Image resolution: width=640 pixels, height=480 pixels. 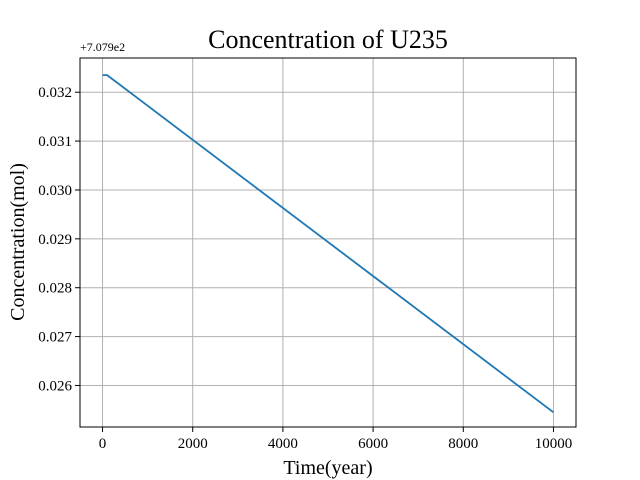 I want to click on y-tick-label: 0.031, so click(x=55, y=142).